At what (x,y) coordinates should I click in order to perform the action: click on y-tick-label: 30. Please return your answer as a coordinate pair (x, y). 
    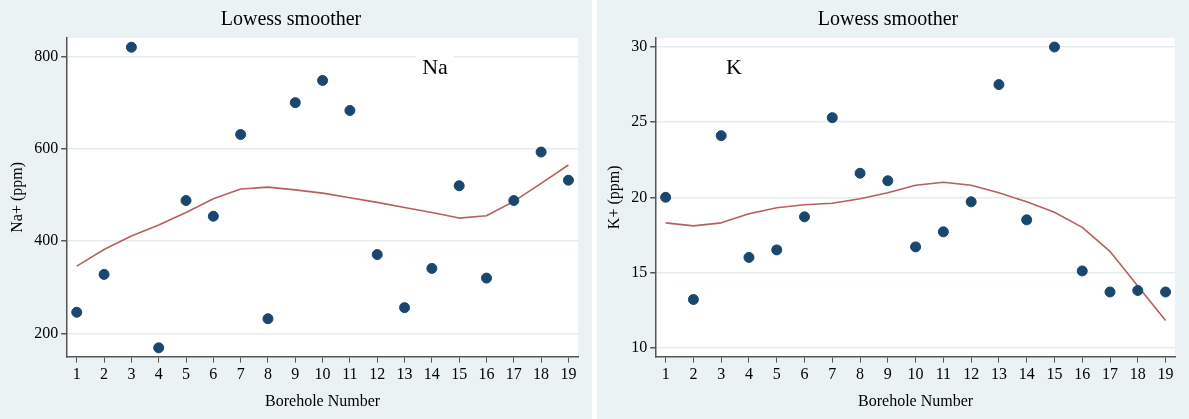
    Looking at the image, I should click on (639, 46).